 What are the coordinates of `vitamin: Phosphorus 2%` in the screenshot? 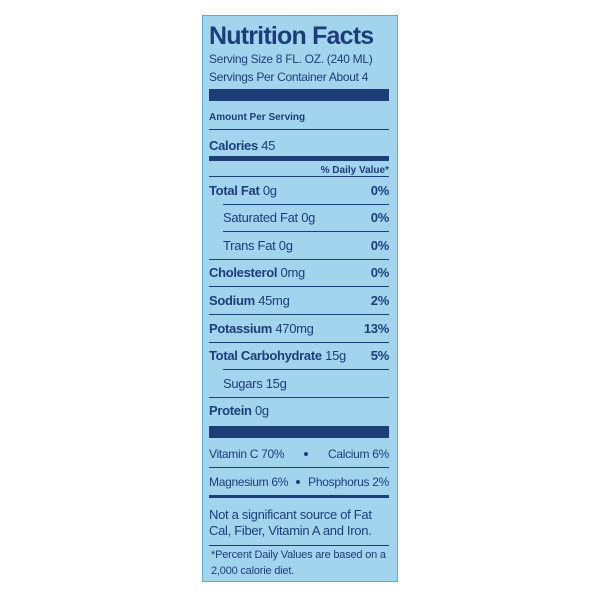 It's located at (348, 482).